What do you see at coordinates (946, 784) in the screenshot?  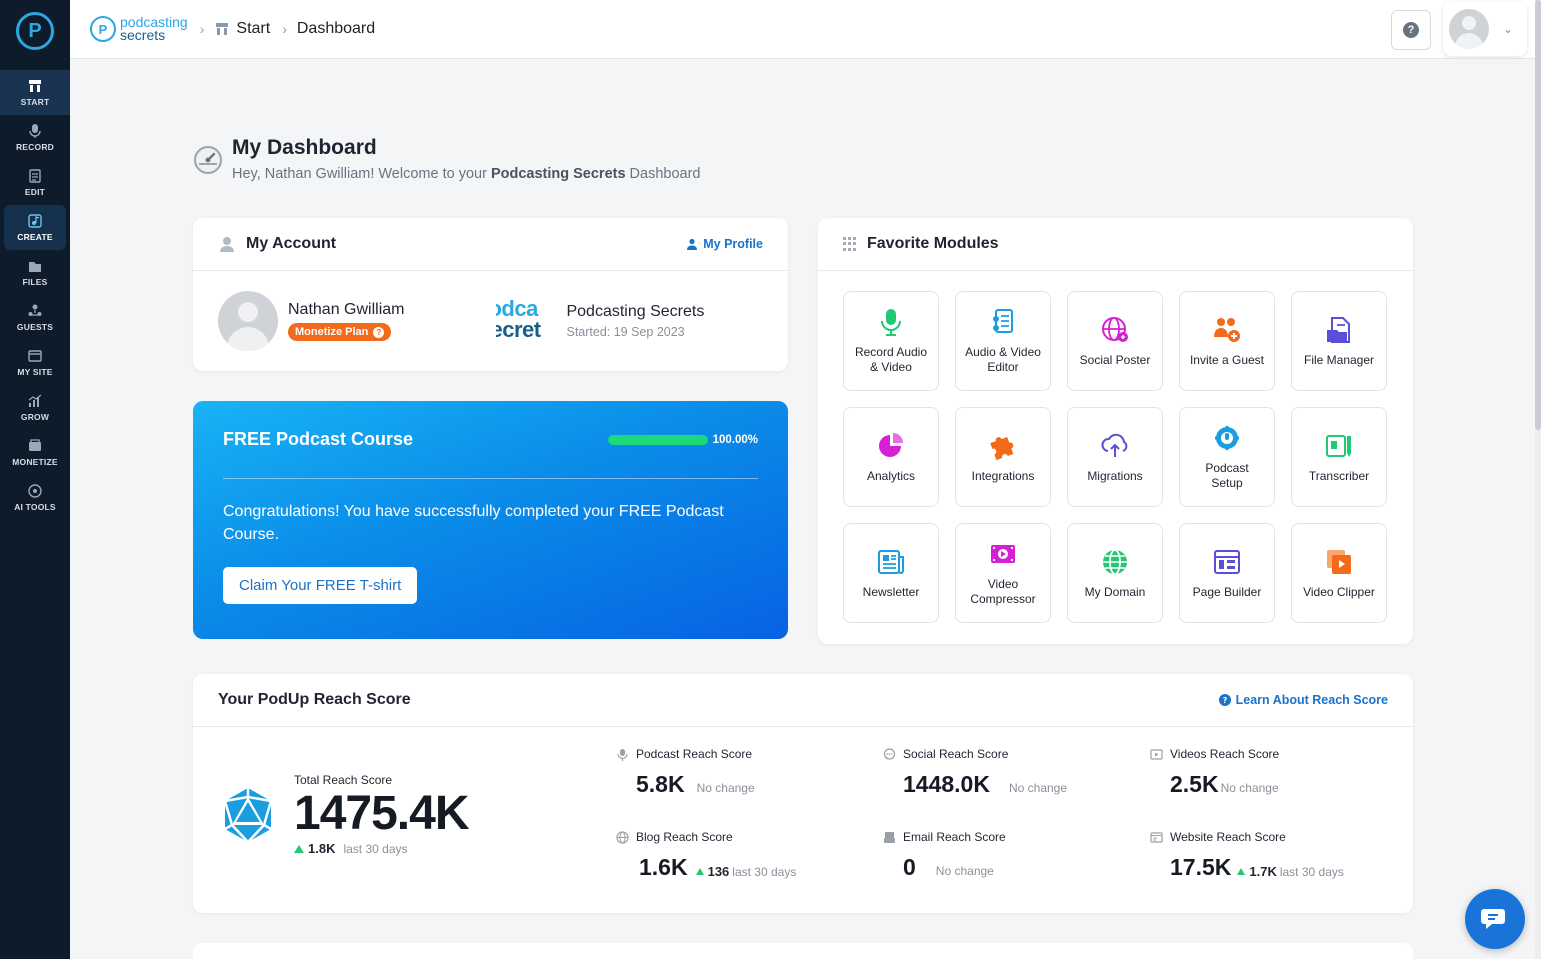 I see `metric-value: 1448.0K` at bounding box center [946, 784].